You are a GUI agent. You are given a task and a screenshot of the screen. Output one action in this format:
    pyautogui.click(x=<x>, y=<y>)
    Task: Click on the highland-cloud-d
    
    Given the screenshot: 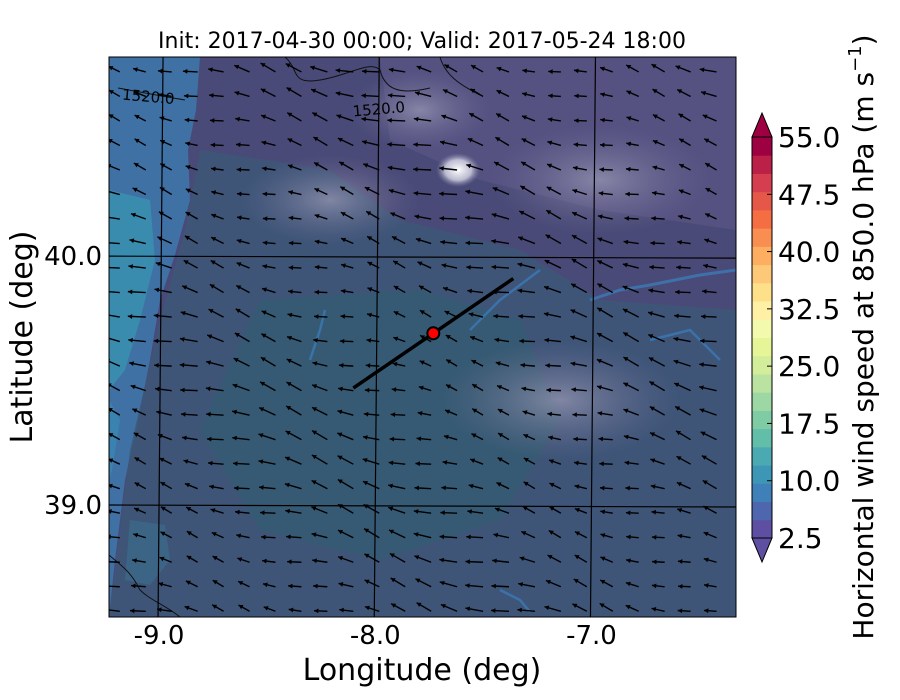 What is the action you would take?
    pyautogui.click(x=420, y=110)
    